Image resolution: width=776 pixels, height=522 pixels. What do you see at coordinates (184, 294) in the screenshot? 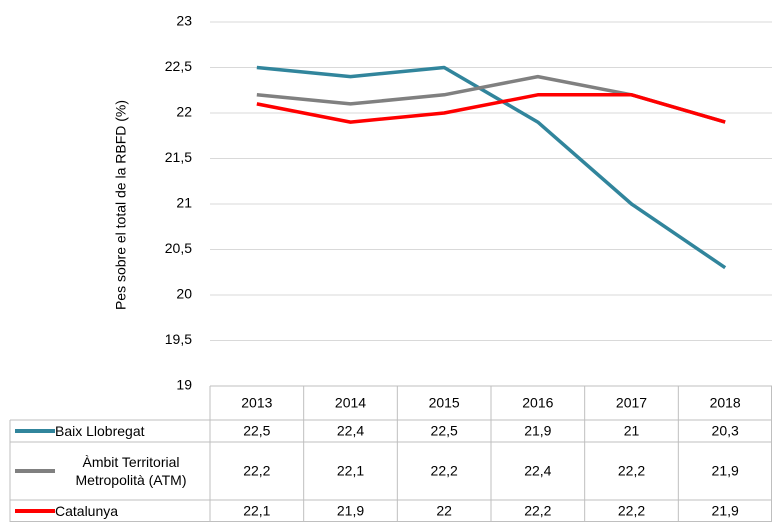
I see `y-tick-label: 20` at bounding box center [184, 294].